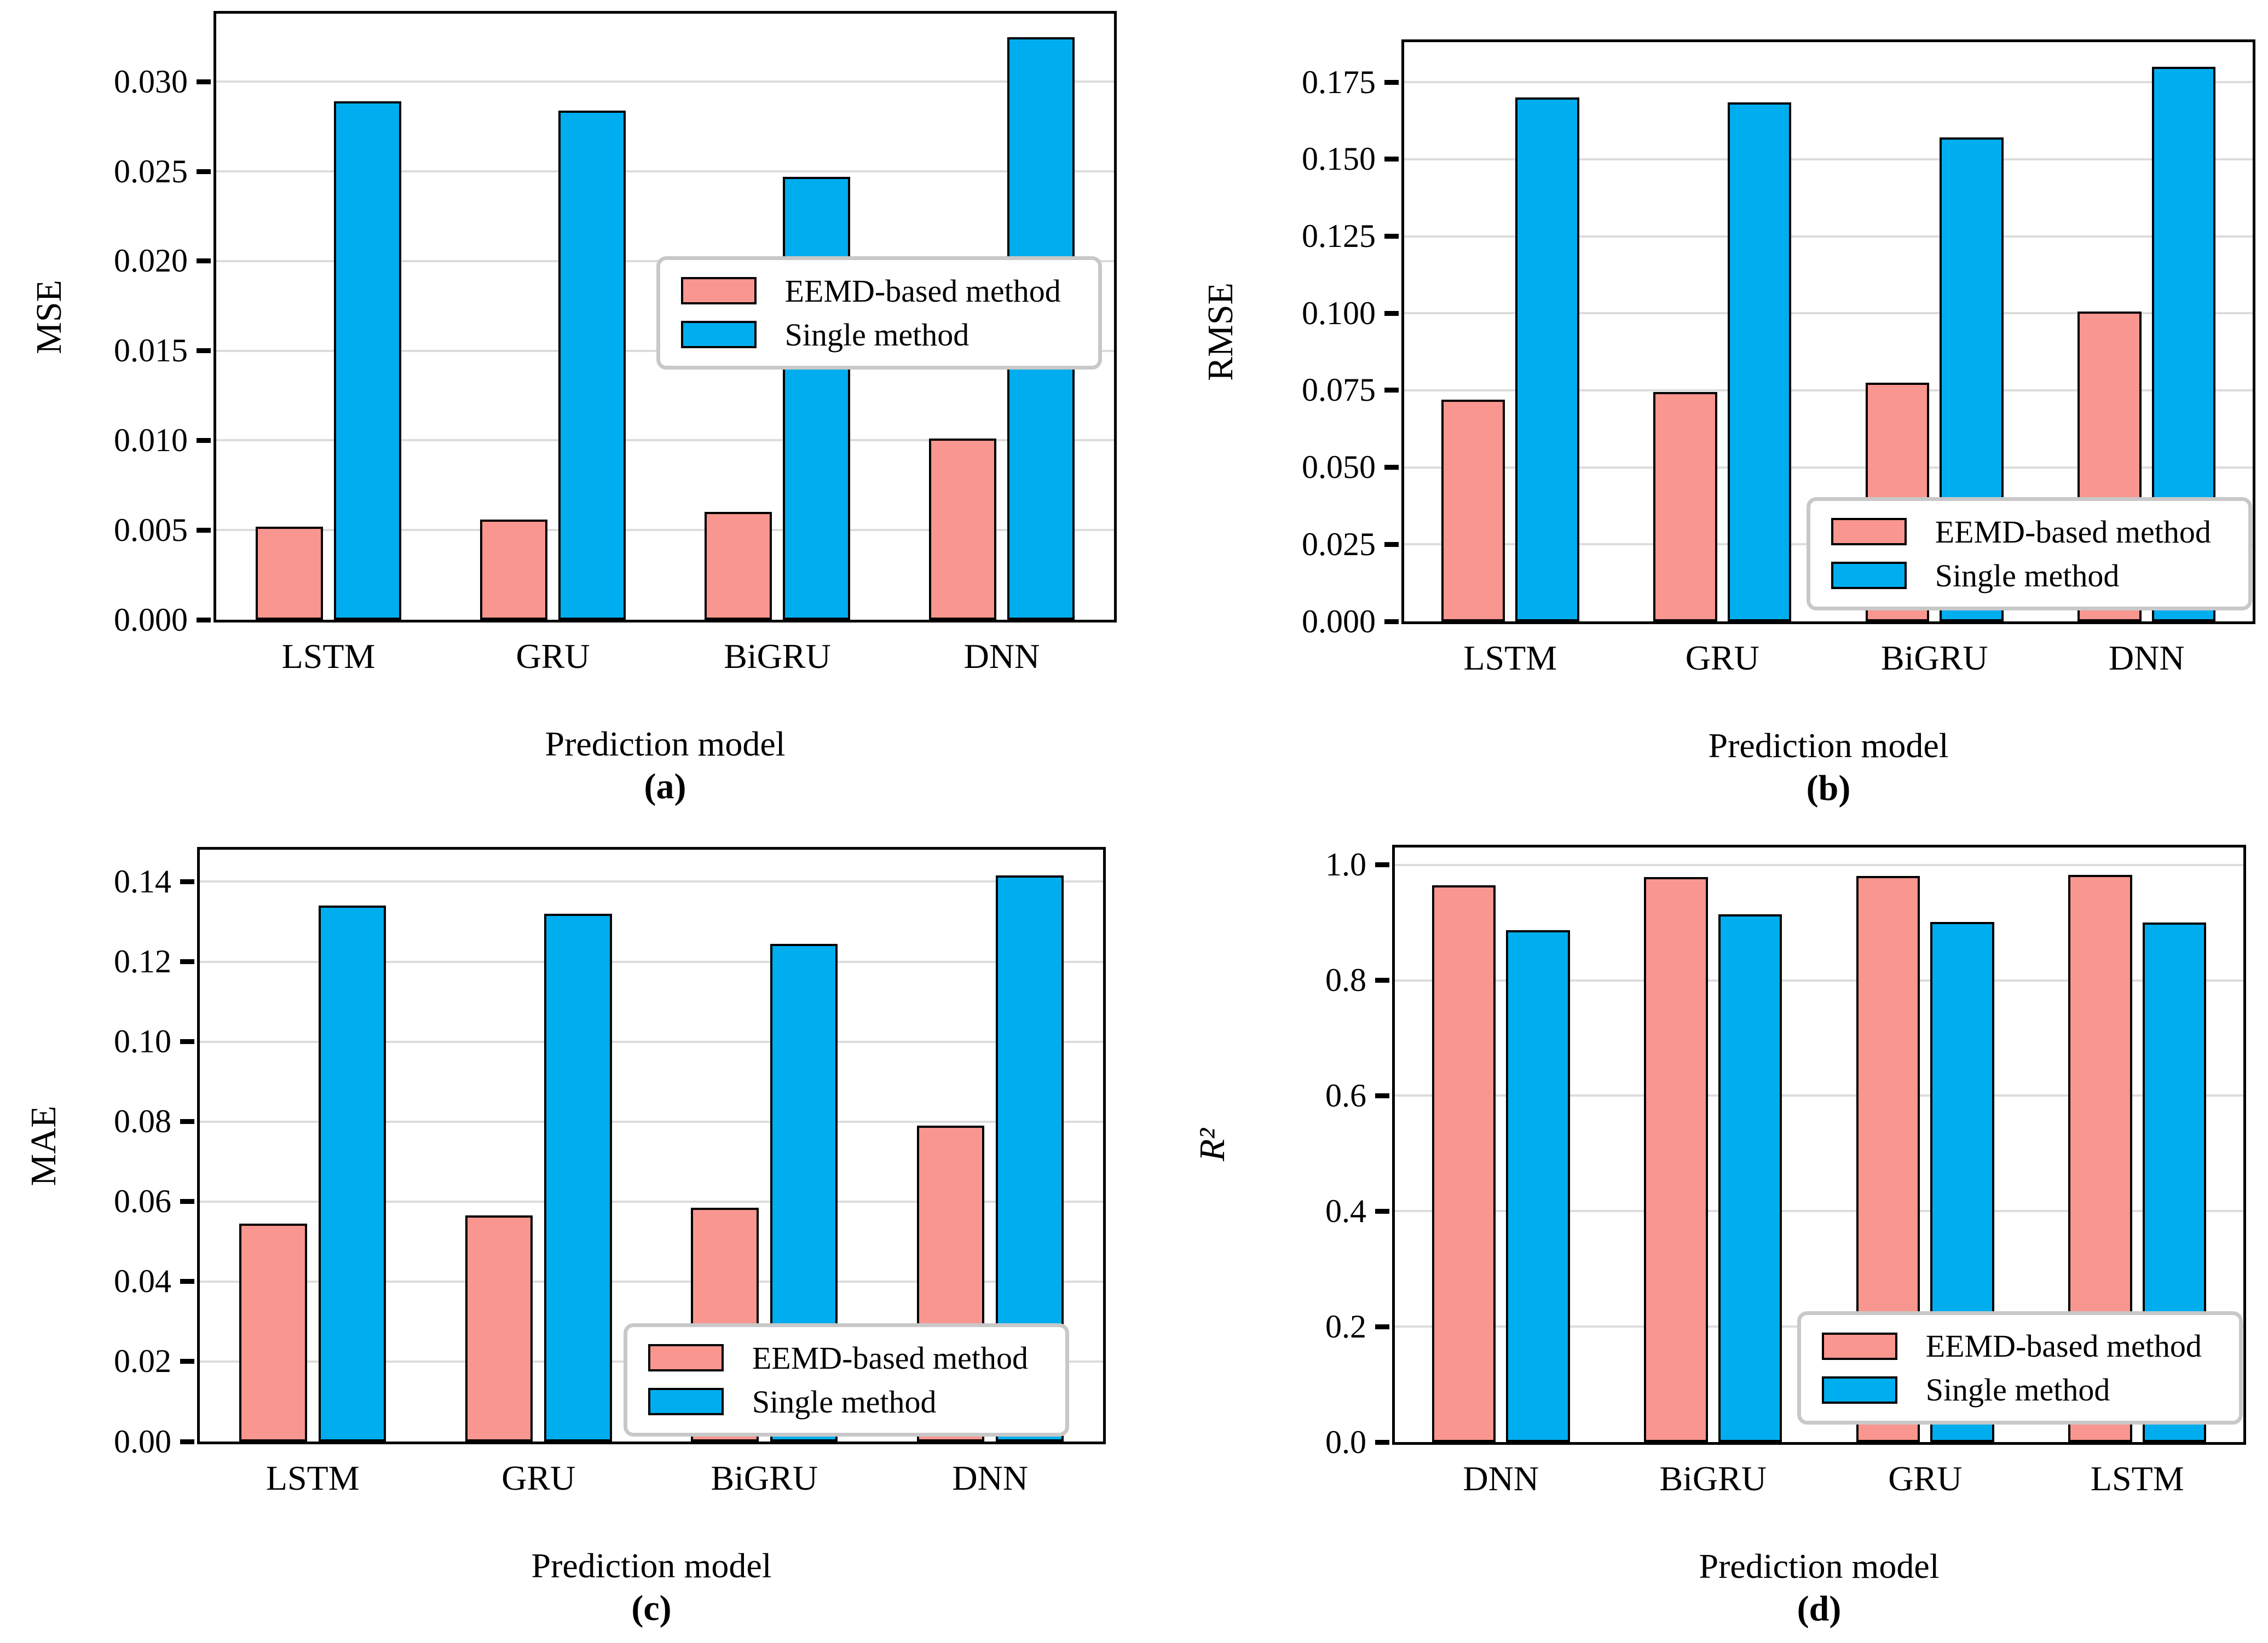  I want to click on y-tick-label: 0.025, so click(151, 171).